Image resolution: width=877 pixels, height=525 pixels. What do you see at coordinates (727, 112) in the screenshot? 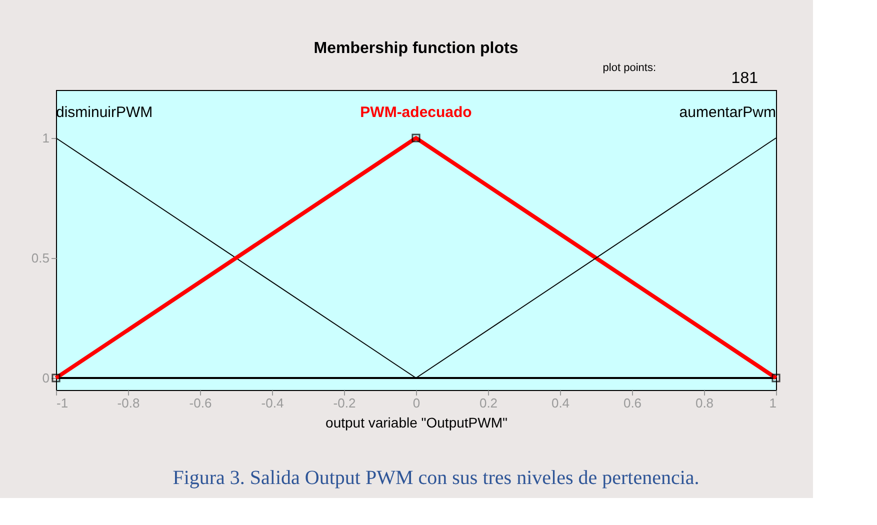
I see `series-label: aumentarPwm` at bounding box center [727, 112].